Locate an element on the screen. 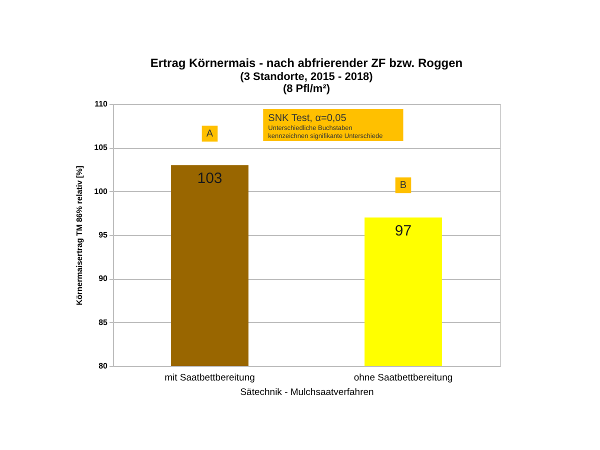 Image resolution: width=600 pixels, height=450 pixels. y-tick-label: 105 is located at coordinates (101, 147).